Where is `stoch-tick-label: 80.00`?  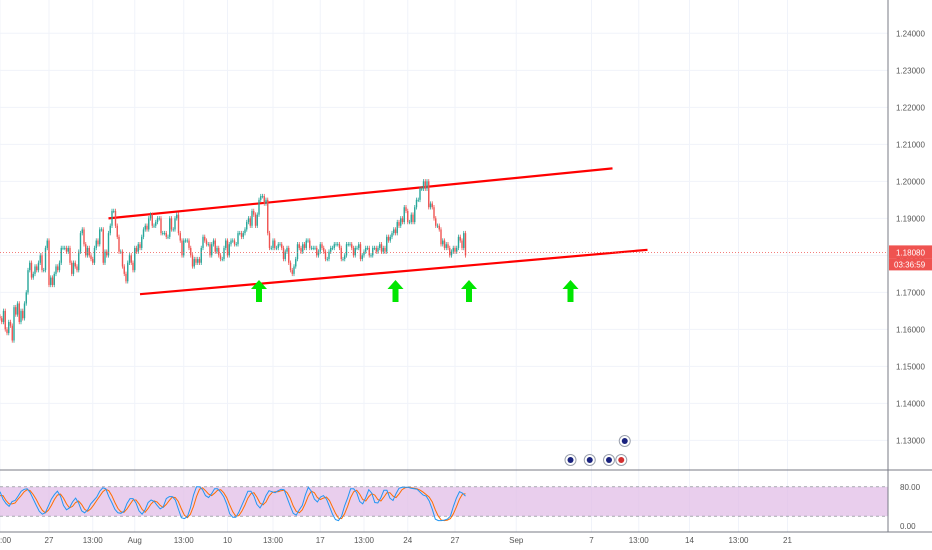 stoch-tick-label: 80.00 is located at coordinates (910, 487).